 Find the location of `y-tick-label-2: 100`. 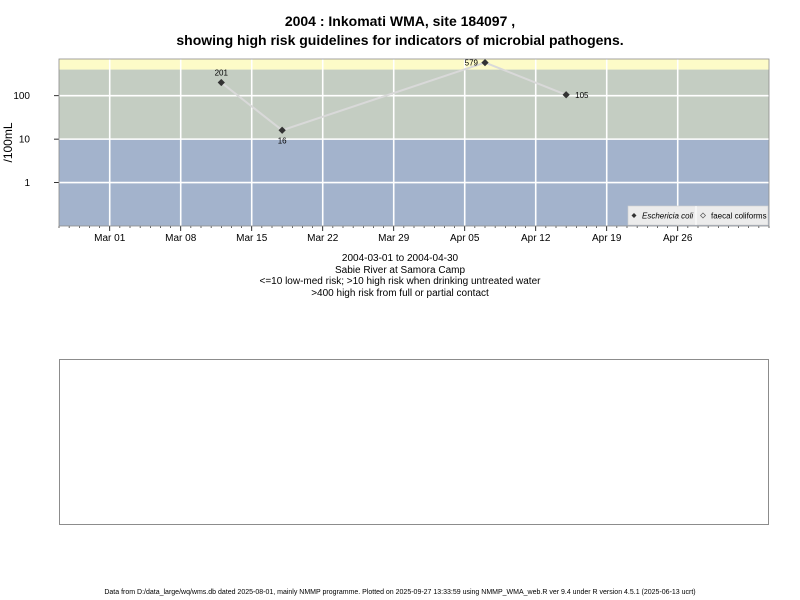

y-tick-label-2: 100 is located at coordinates (21, 96).